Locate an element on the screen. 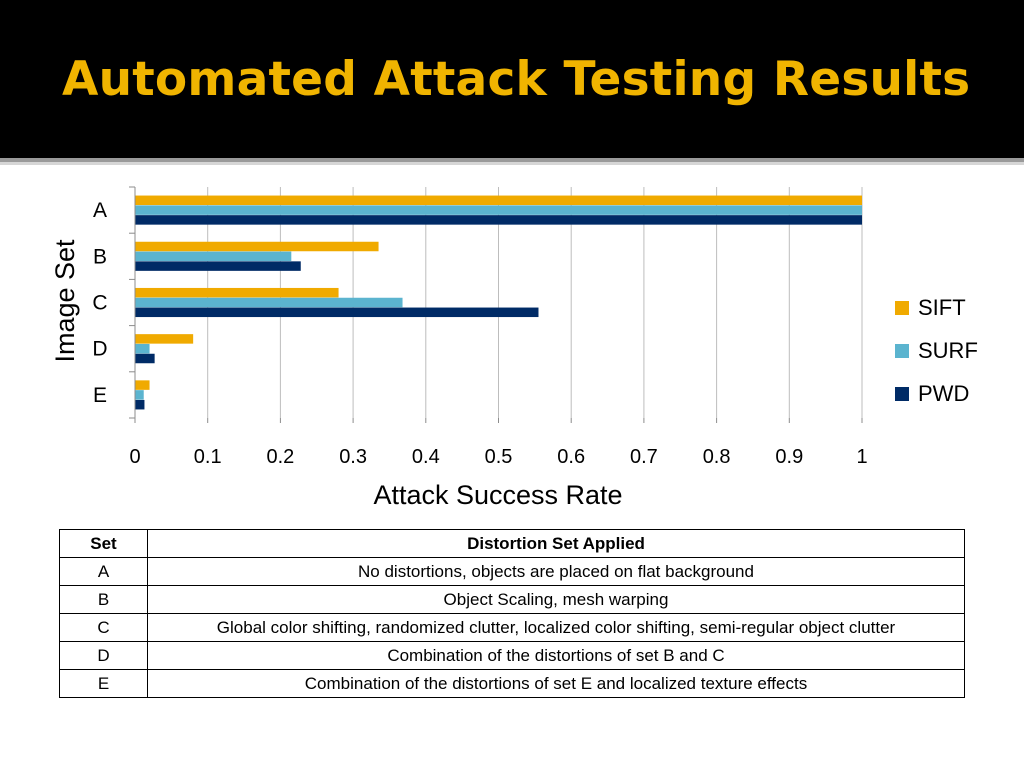 Image resolution: width=1024 pixels, height=768 pixels. chart-legend: SIFT SURF PWD is located at coordinates (936, 350).